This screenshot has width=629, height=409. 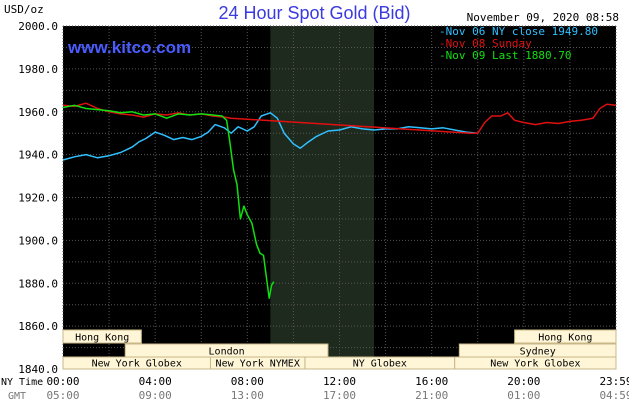 I want to click on session-bar: NY Globex, so click(x=380, y=363).